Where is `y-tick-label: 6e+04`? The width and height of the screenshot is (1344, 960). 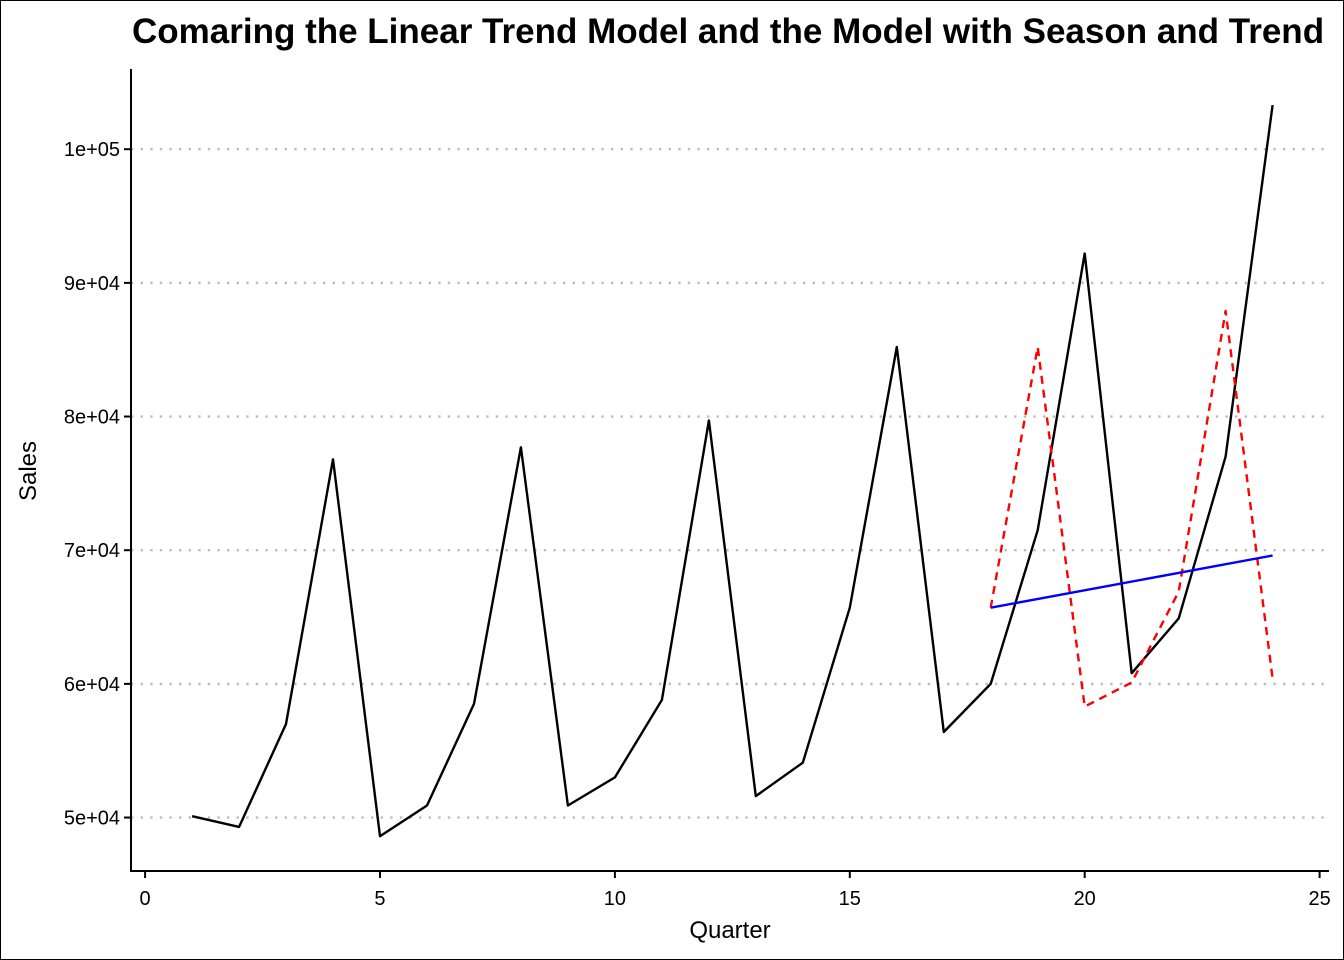
y-tick-label: 6e+04 is located at coordinates (92, 685).